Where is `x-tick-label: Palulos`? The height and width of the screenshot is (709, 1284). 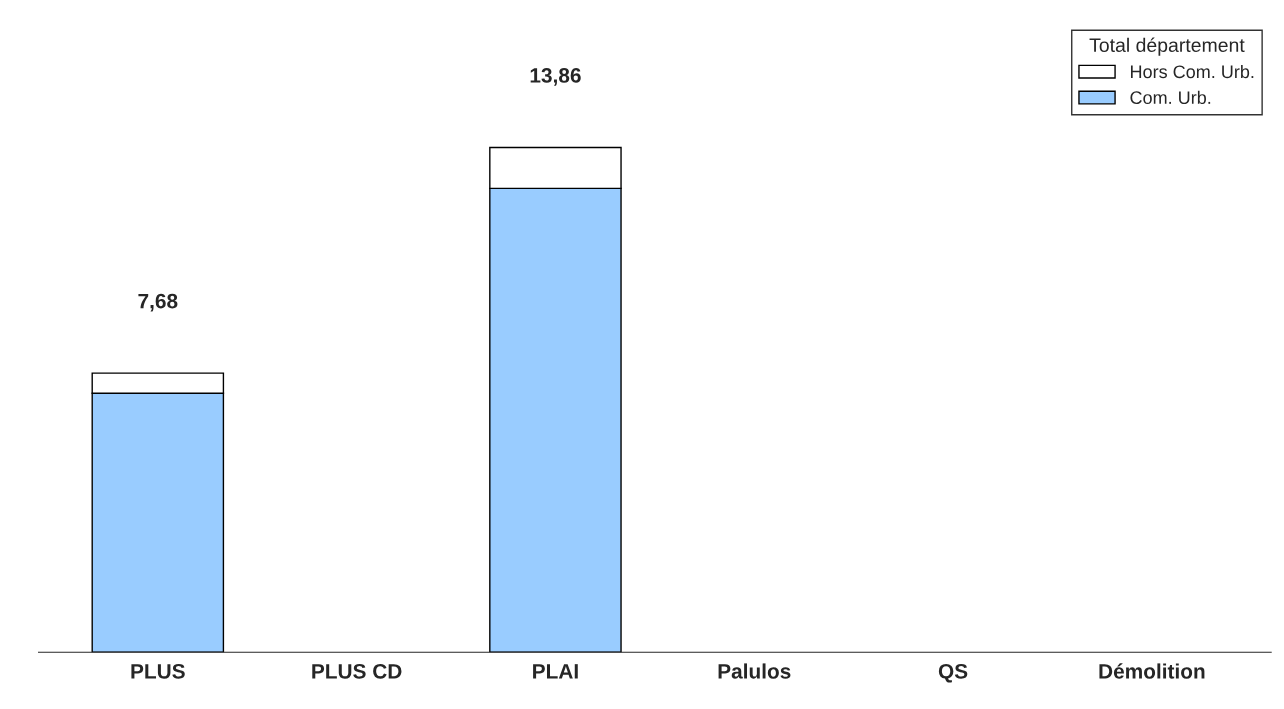
x-tick-label: Palulos is located at coordinates (754, 671).